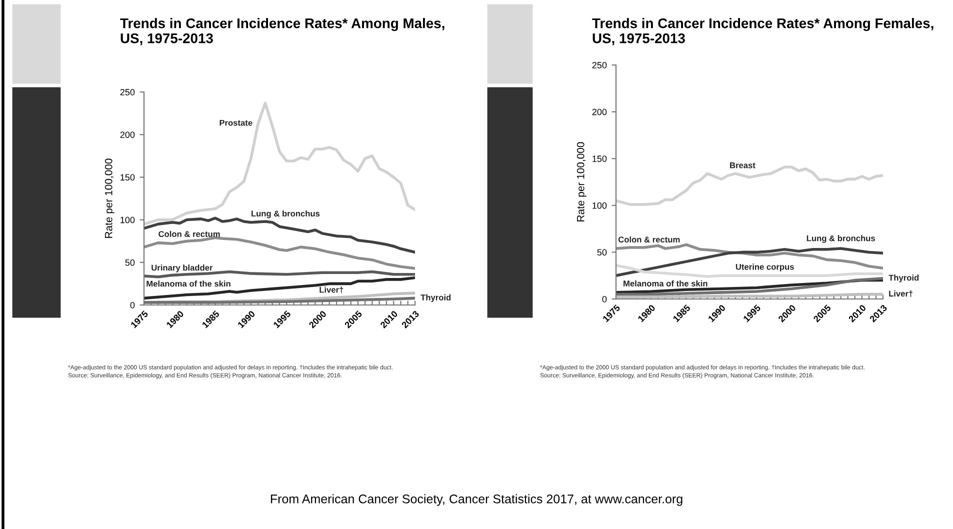  I want to click on chart-title: Trends in Cancer Incidence Rates* Among Males, US, 1975-2013, so click(282, 32).